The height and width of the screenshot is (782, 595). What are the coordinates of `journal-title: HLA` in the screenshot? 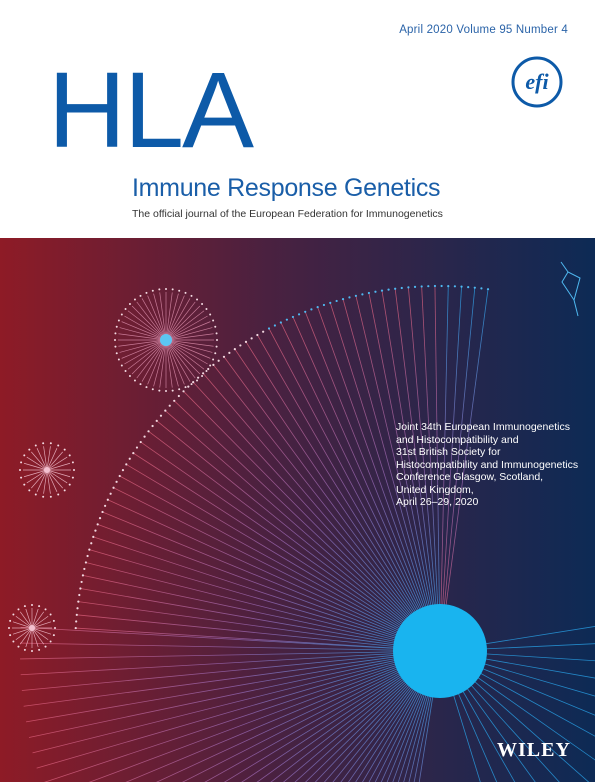 It's located at (150, 110).